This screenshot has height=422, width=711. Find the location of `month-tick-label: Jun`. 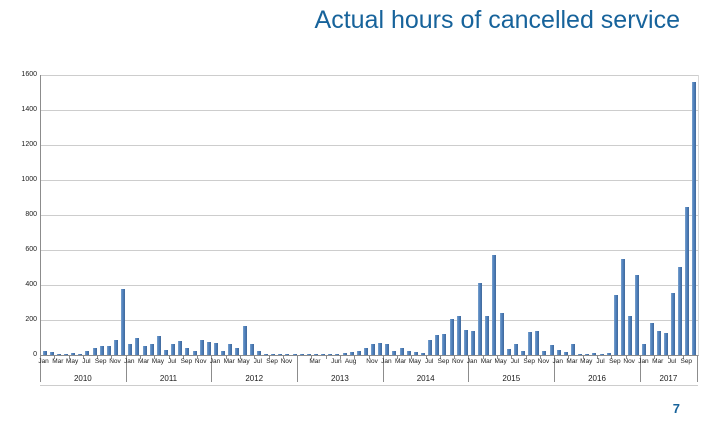

month-tick-label: Jun is located at coordinates (336, 361).